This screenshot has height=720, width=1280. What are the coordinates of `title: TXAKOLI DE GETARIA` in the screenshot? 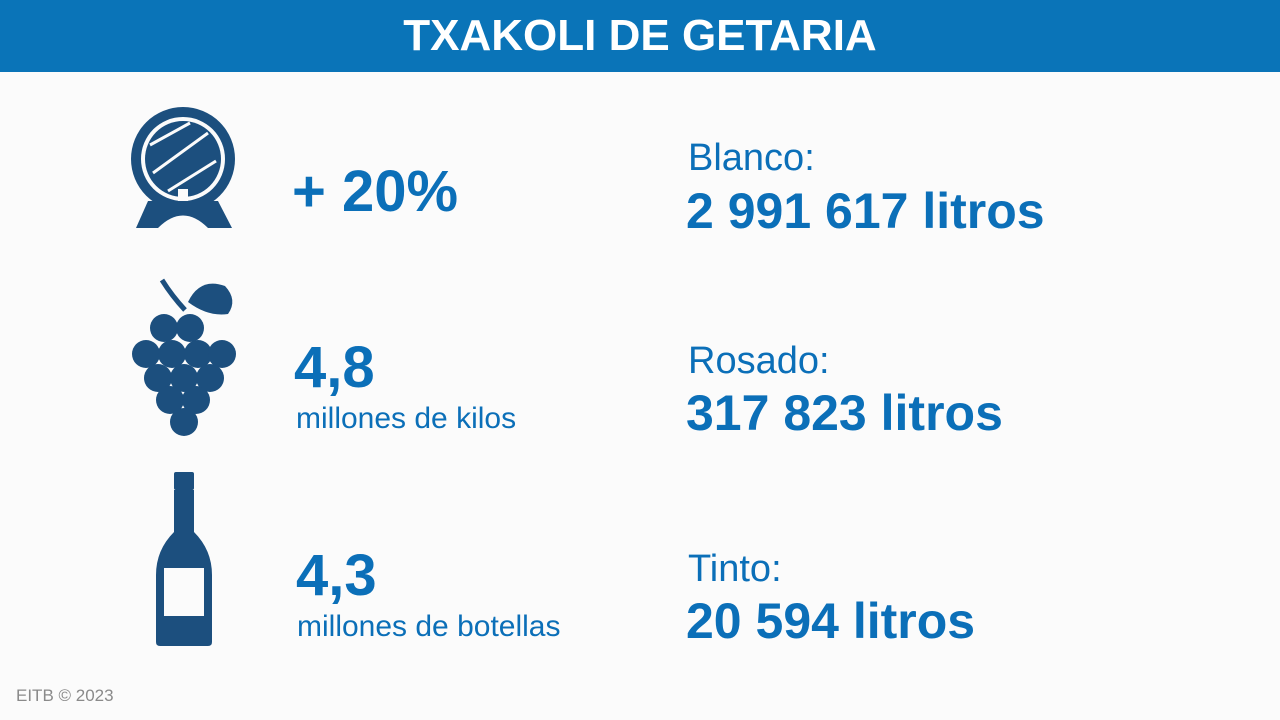 It's located at (640, 35).